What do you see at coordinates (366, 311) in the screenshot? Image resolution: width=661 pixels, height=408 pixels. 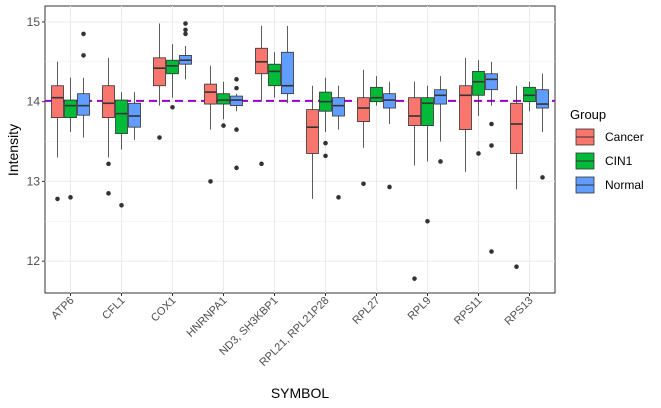 I see `x-tick-label: RPL27` at bounding box center [366, 311].